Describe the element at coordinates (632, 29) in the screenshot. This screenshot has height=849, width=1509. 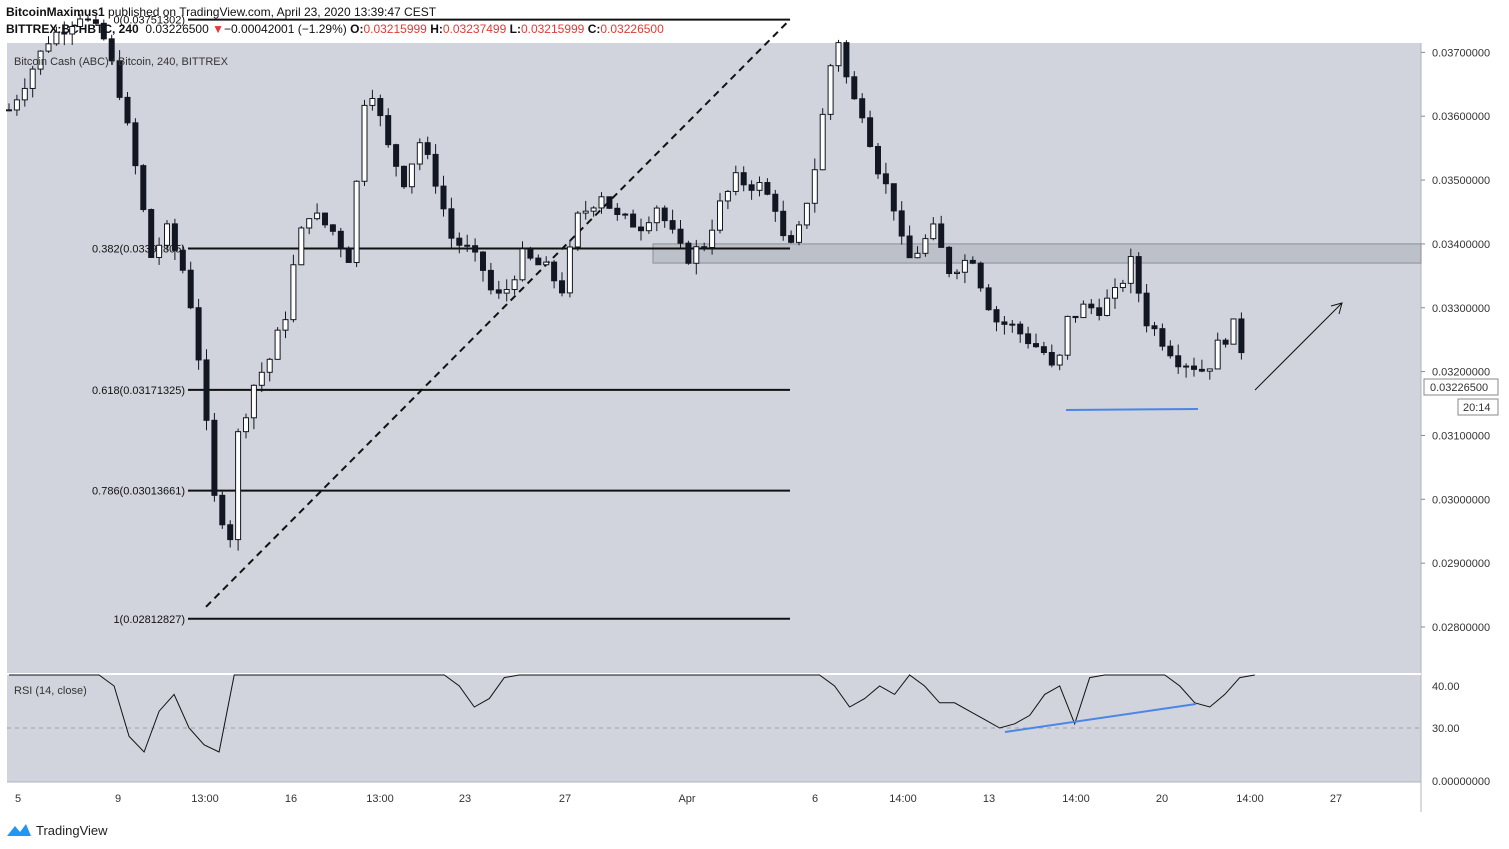
I see `close-value: 0.03226500` at that location.